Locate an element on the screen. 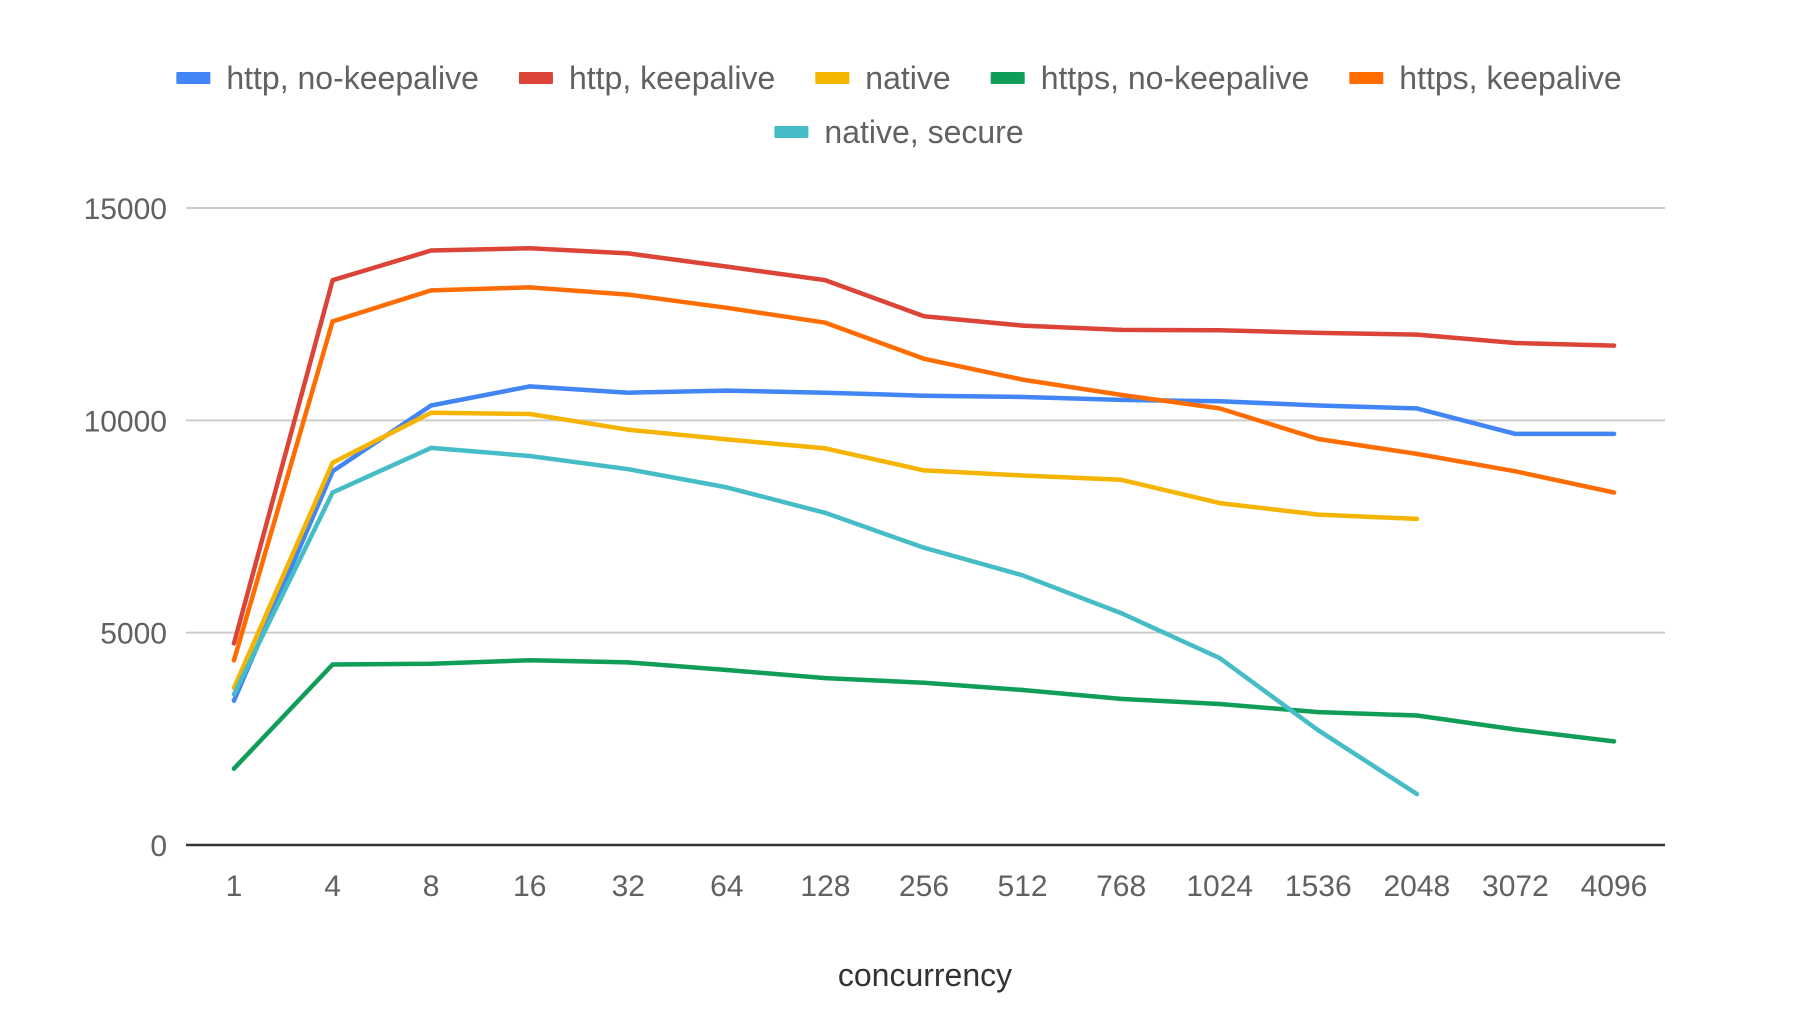  legend-item: native is located at coordinates (883, 78).